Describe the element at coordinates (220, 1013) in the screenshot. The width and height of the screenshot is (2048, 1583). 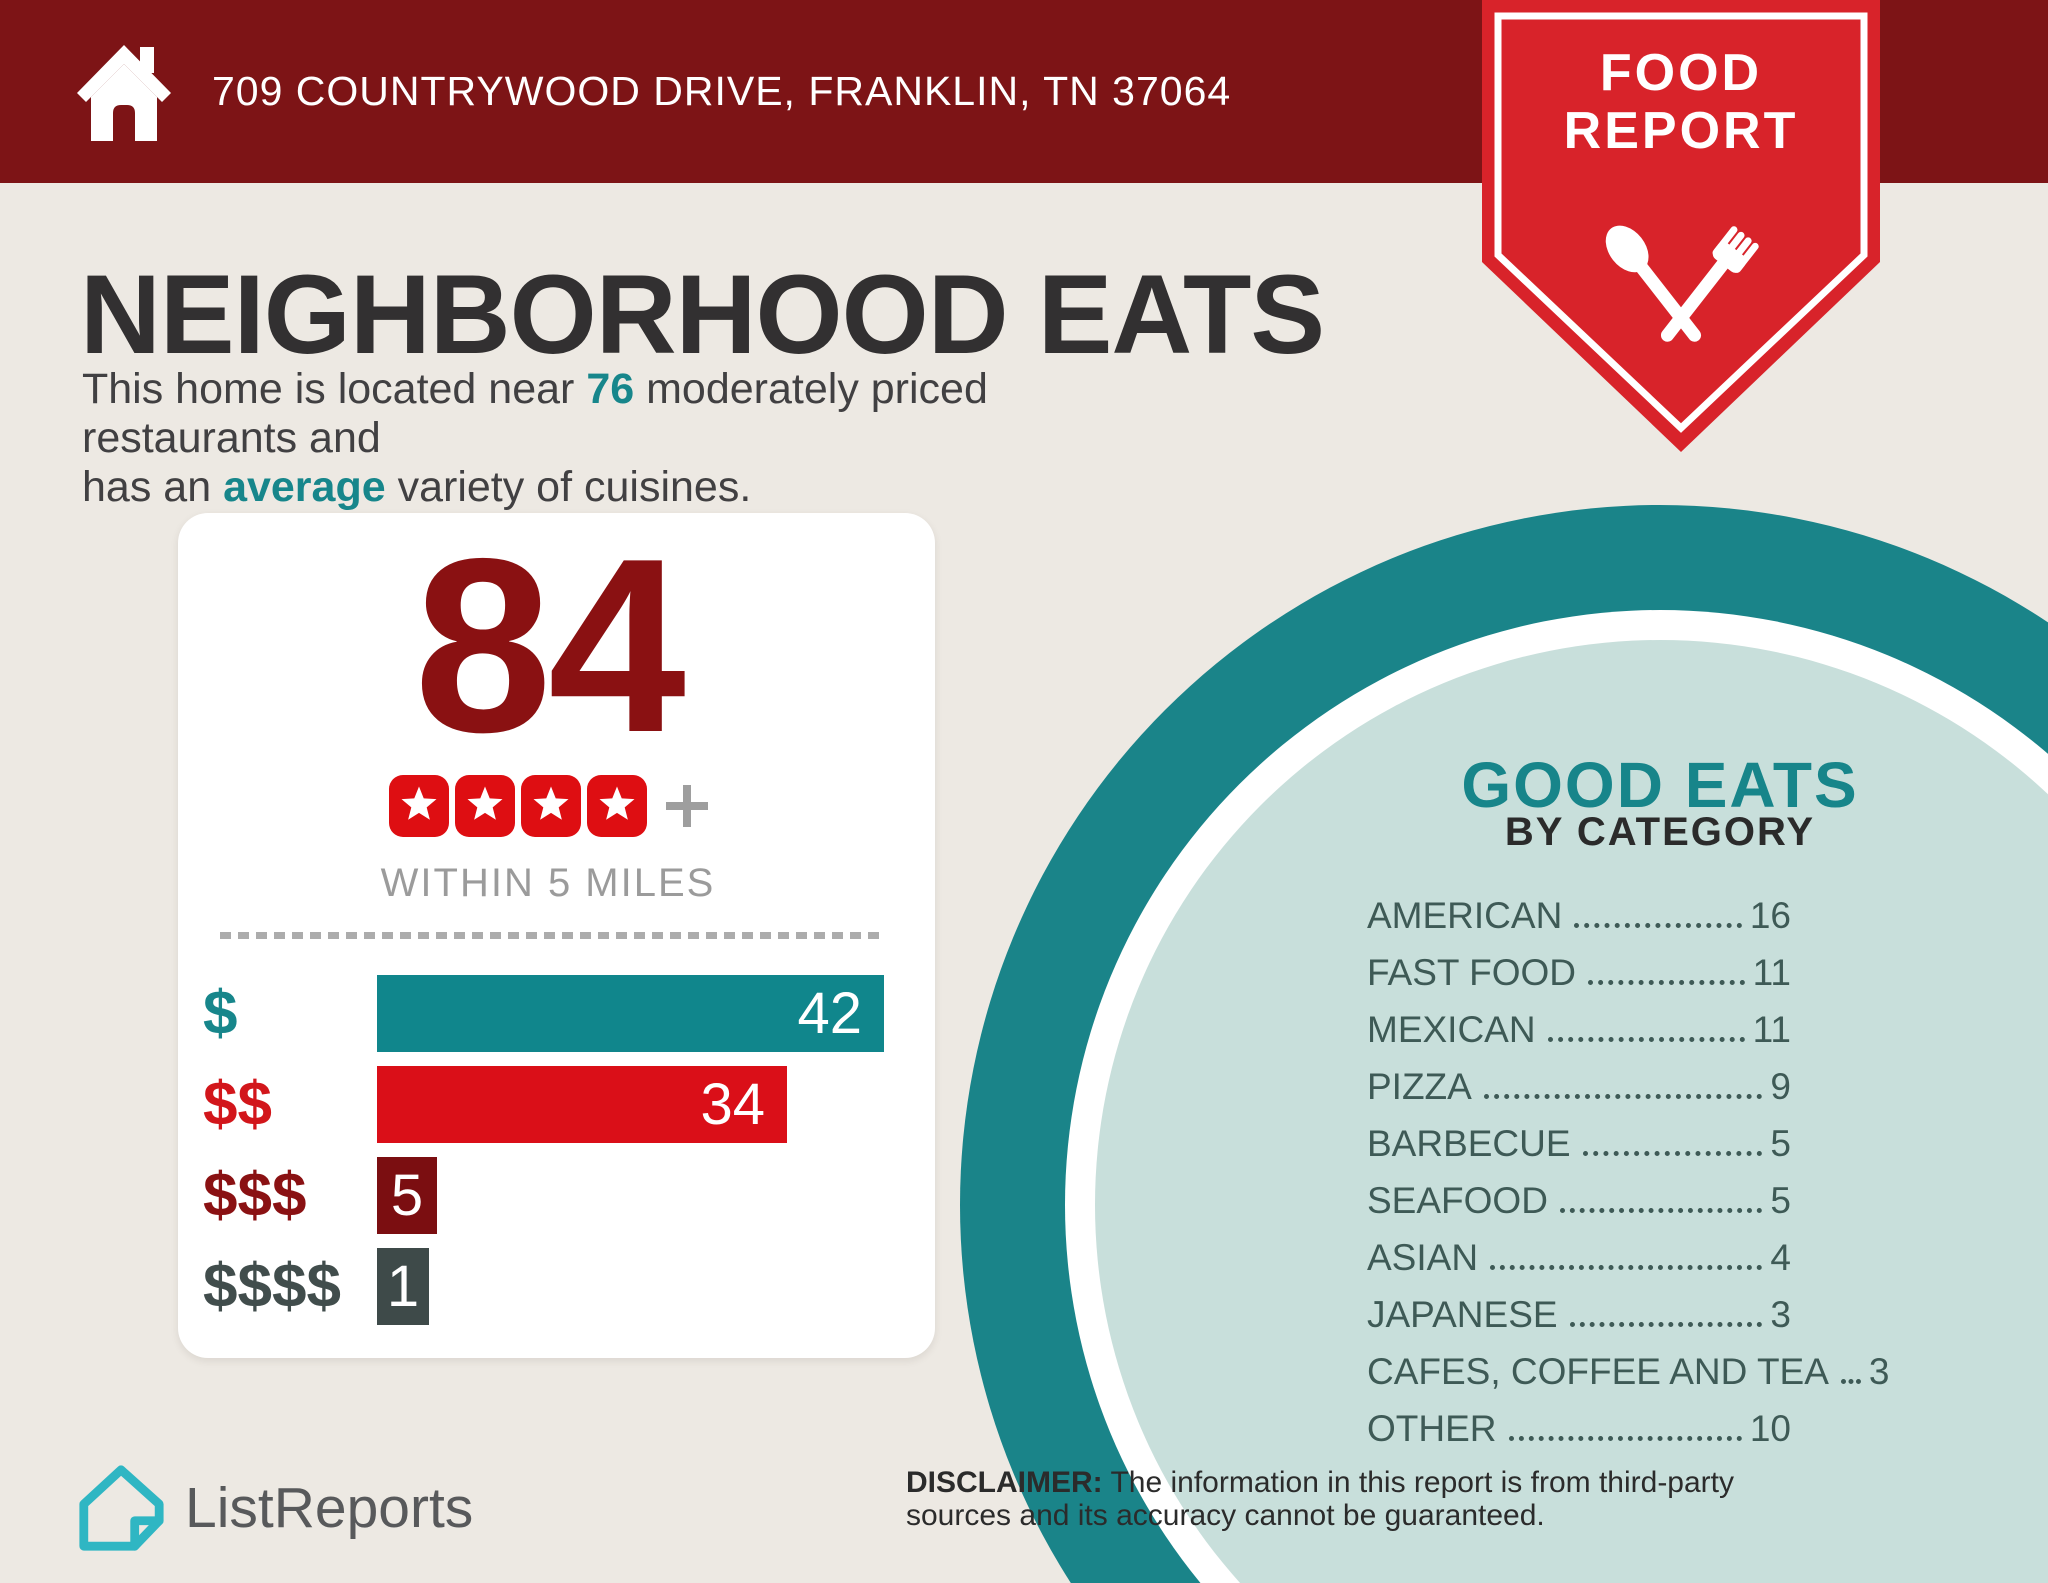
I see `price-tier-label: $` at that location.